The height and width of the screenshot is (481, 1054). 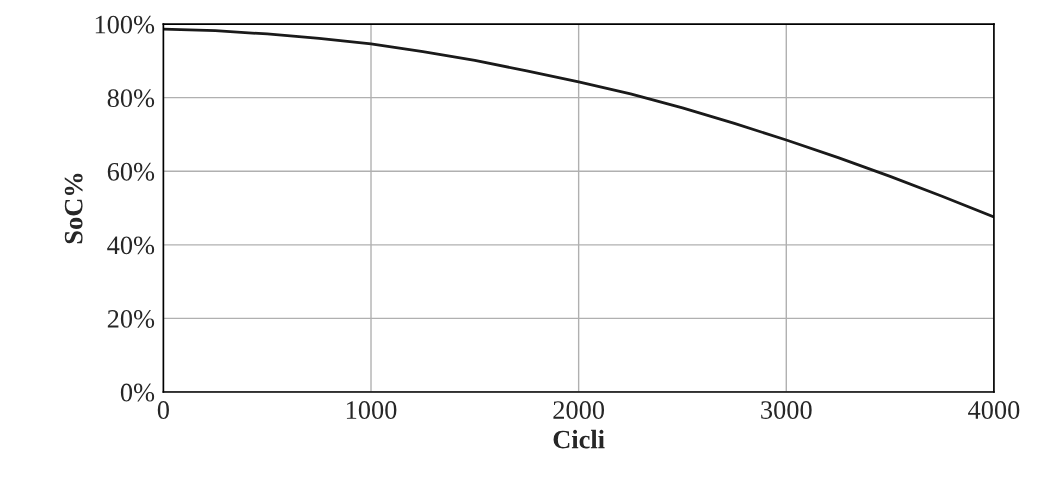 I want to click on y-tick-label: 20%, so click(x=131, y=319).